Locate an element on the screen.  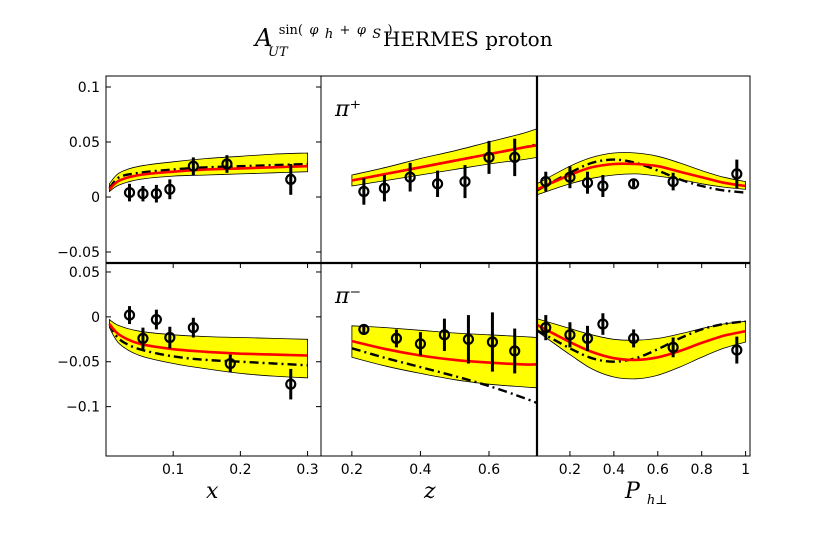
y-tick-label-pi_minus-x-2: −0.05 is located at coordinates (78, 363).